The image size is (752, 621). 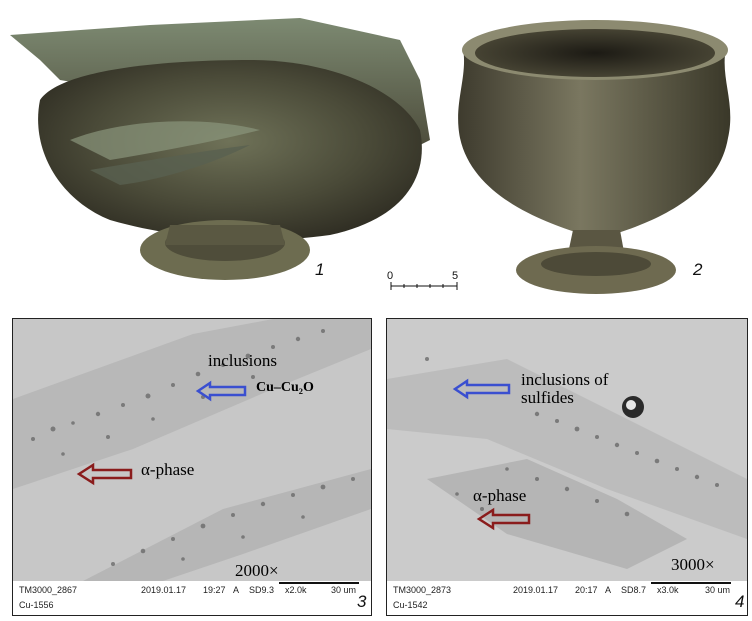 I want to click on sample-id-4: Cu-1542, so click(x=410, y=605).